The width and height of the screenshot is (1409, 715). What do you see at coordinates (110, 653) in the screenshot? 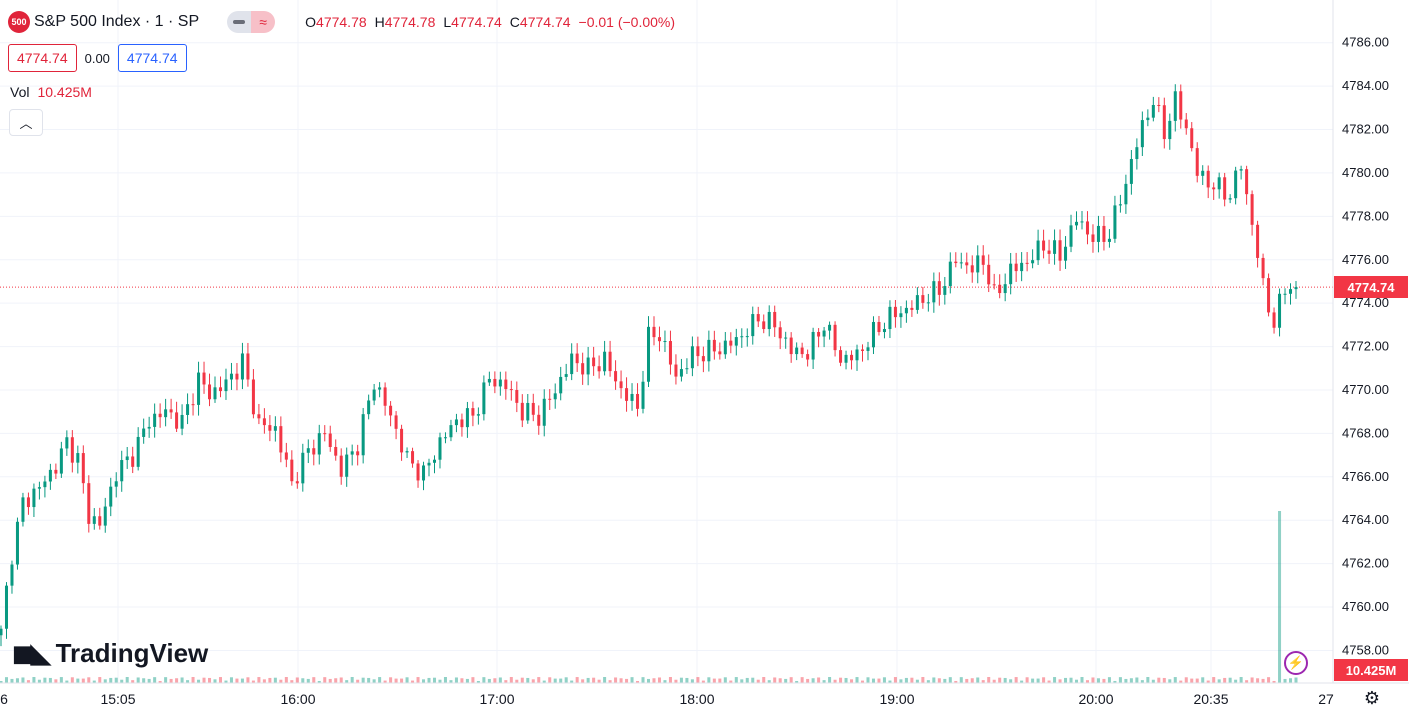
I see `tradingview-logo: ◼◣ TradingView` at bounding box center [110, 653].